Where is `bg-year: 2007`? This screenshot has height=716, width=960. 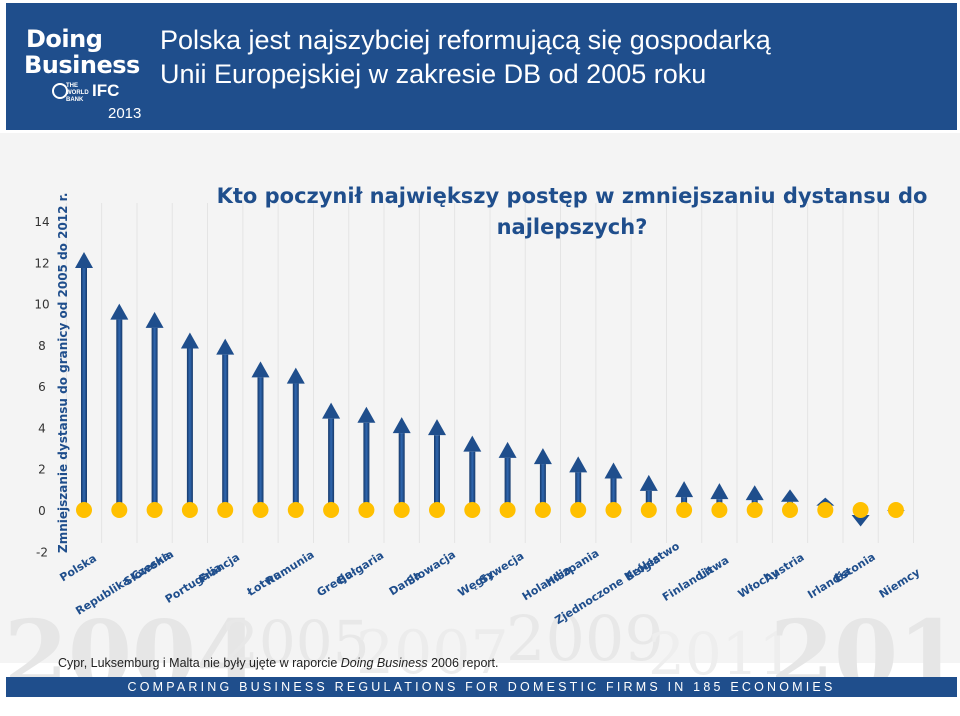 bg-year: 2007 is located at coordinates (432, 651).